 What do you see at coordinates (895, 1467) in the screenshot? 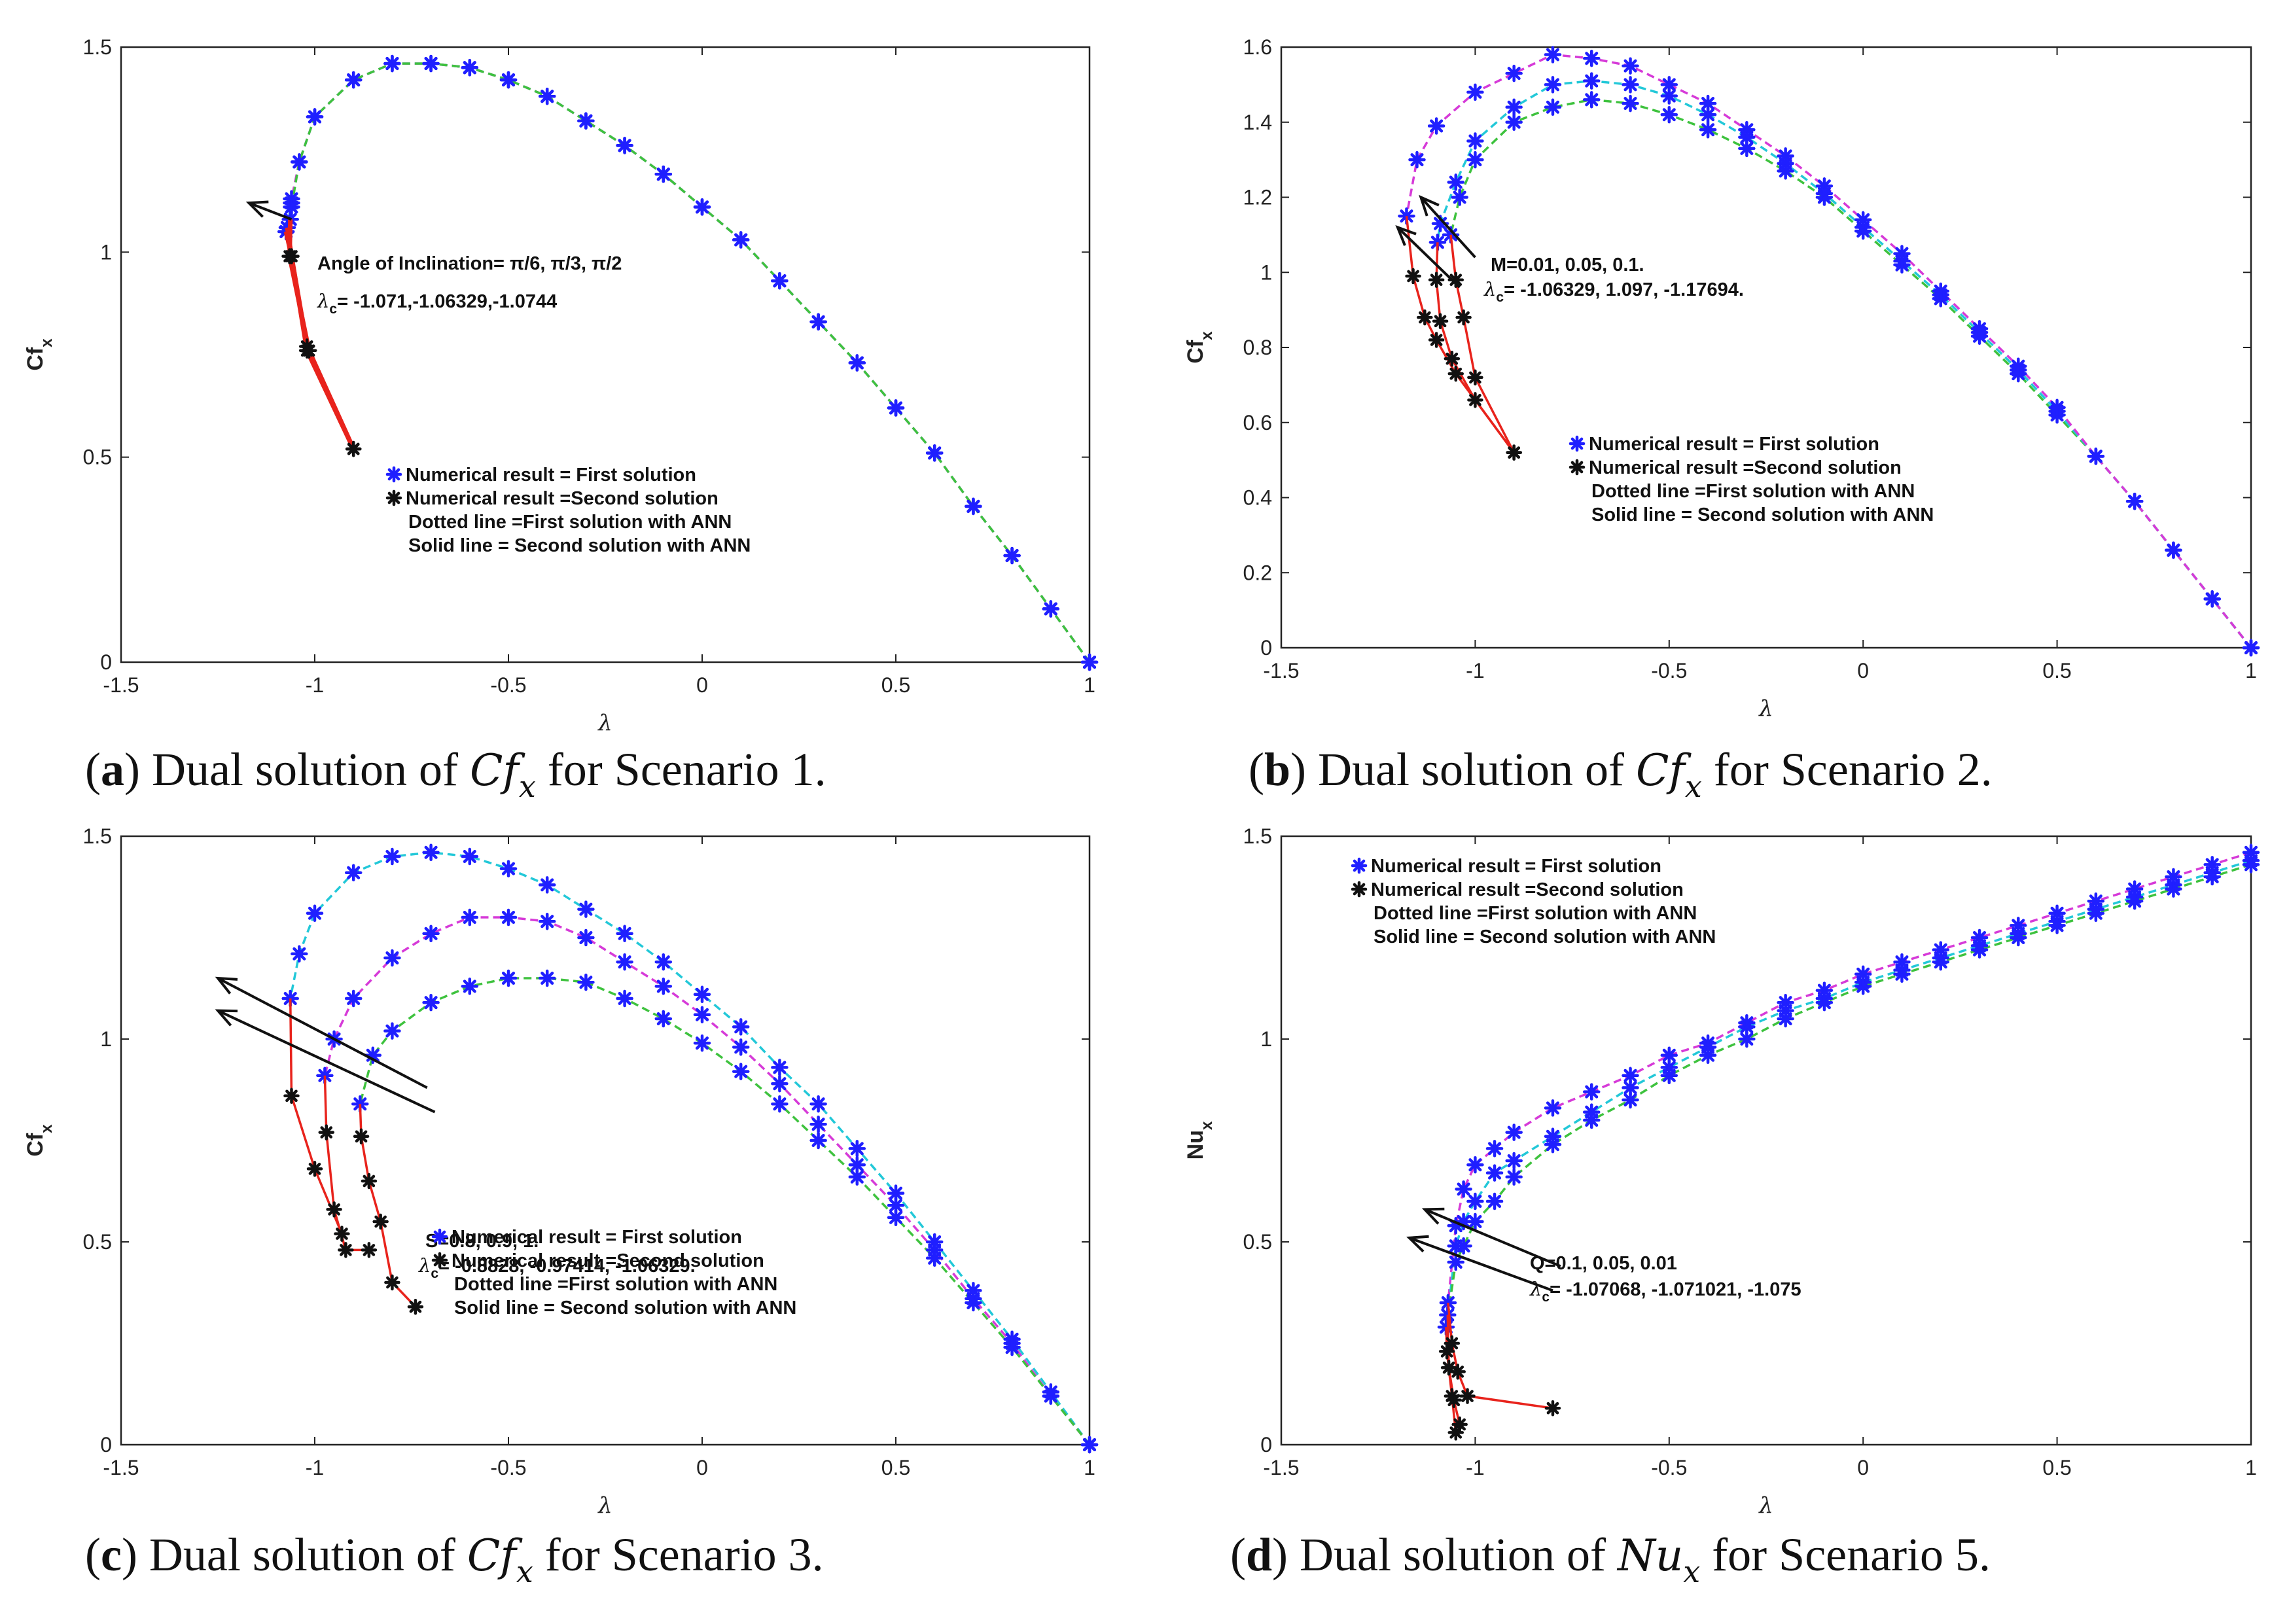
I see `x-tick-label: 0.5` at bounding box center [895, 1467].